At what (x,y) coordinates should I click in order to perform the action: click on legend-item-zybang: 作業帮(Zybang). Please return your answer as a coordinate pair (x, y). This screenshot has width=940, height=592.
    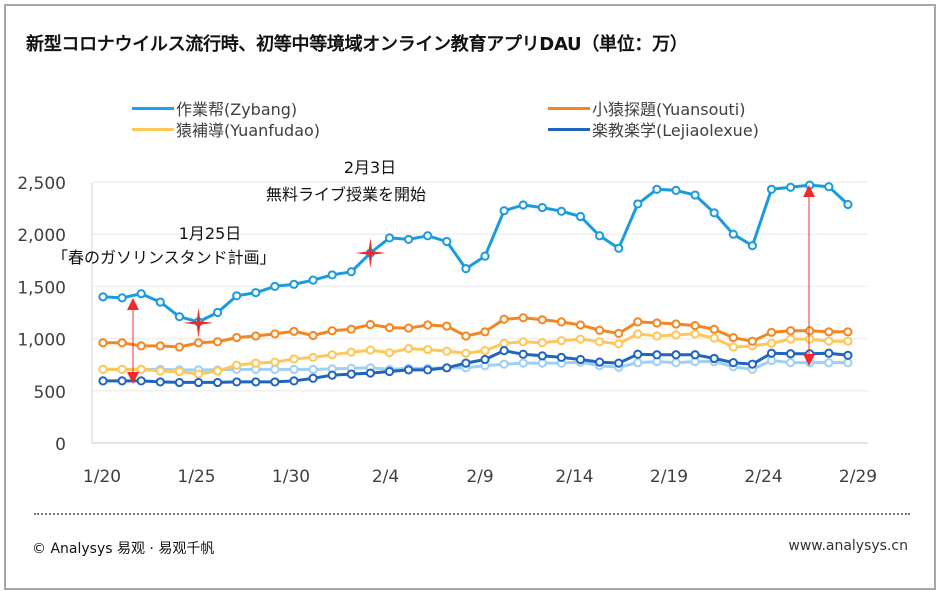
    Looking at the image, I should click on (214, 108).